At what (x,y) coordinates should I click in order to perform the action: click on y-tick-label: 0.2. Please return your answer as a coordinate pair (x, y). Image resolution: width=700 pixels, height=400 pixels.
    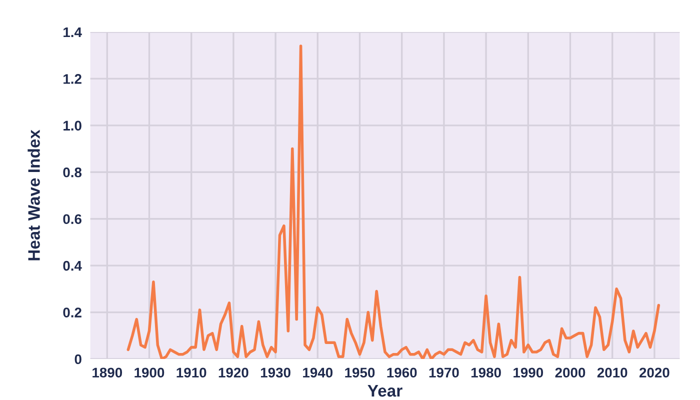
    Looking at the image, I should click on (72, 313).